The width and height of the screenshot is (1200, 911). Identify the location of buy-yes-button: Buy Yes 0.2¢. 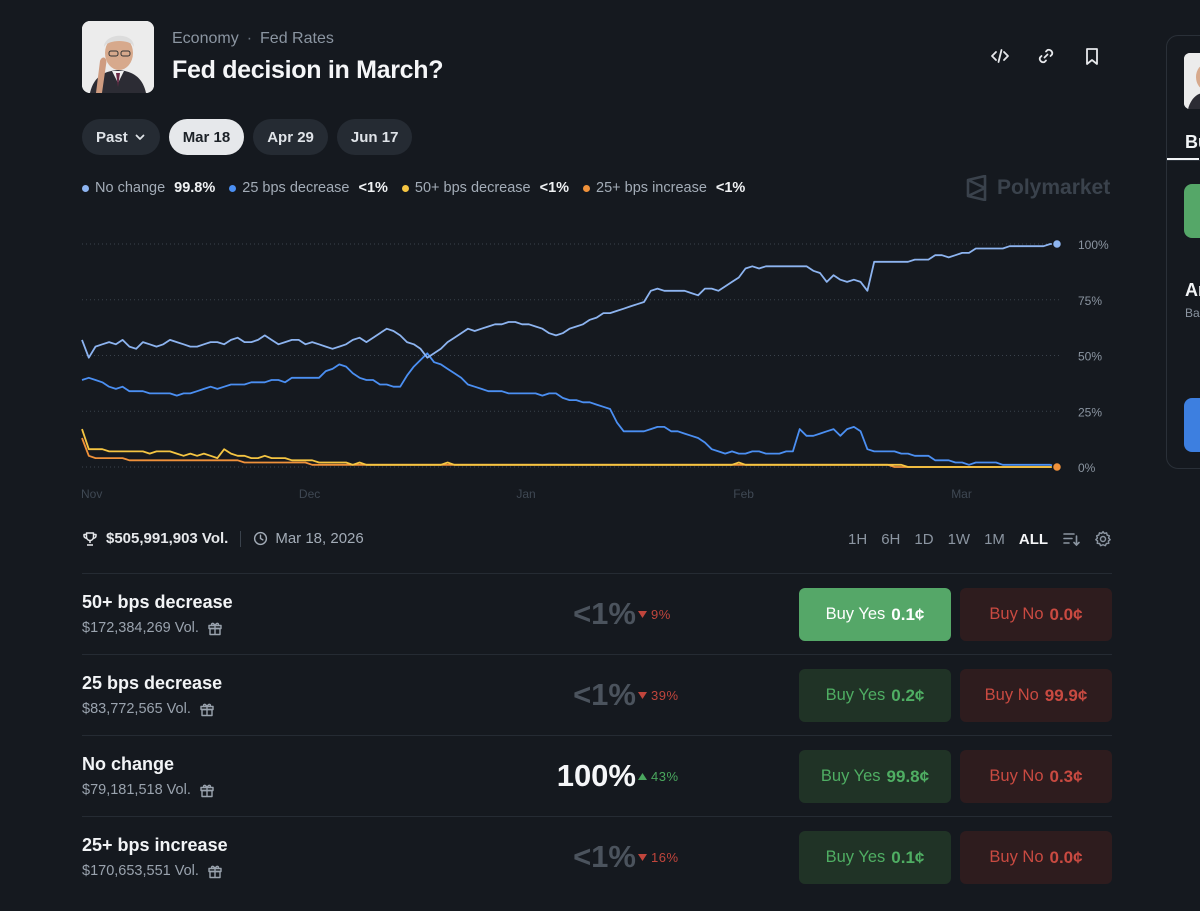
(875, 695).